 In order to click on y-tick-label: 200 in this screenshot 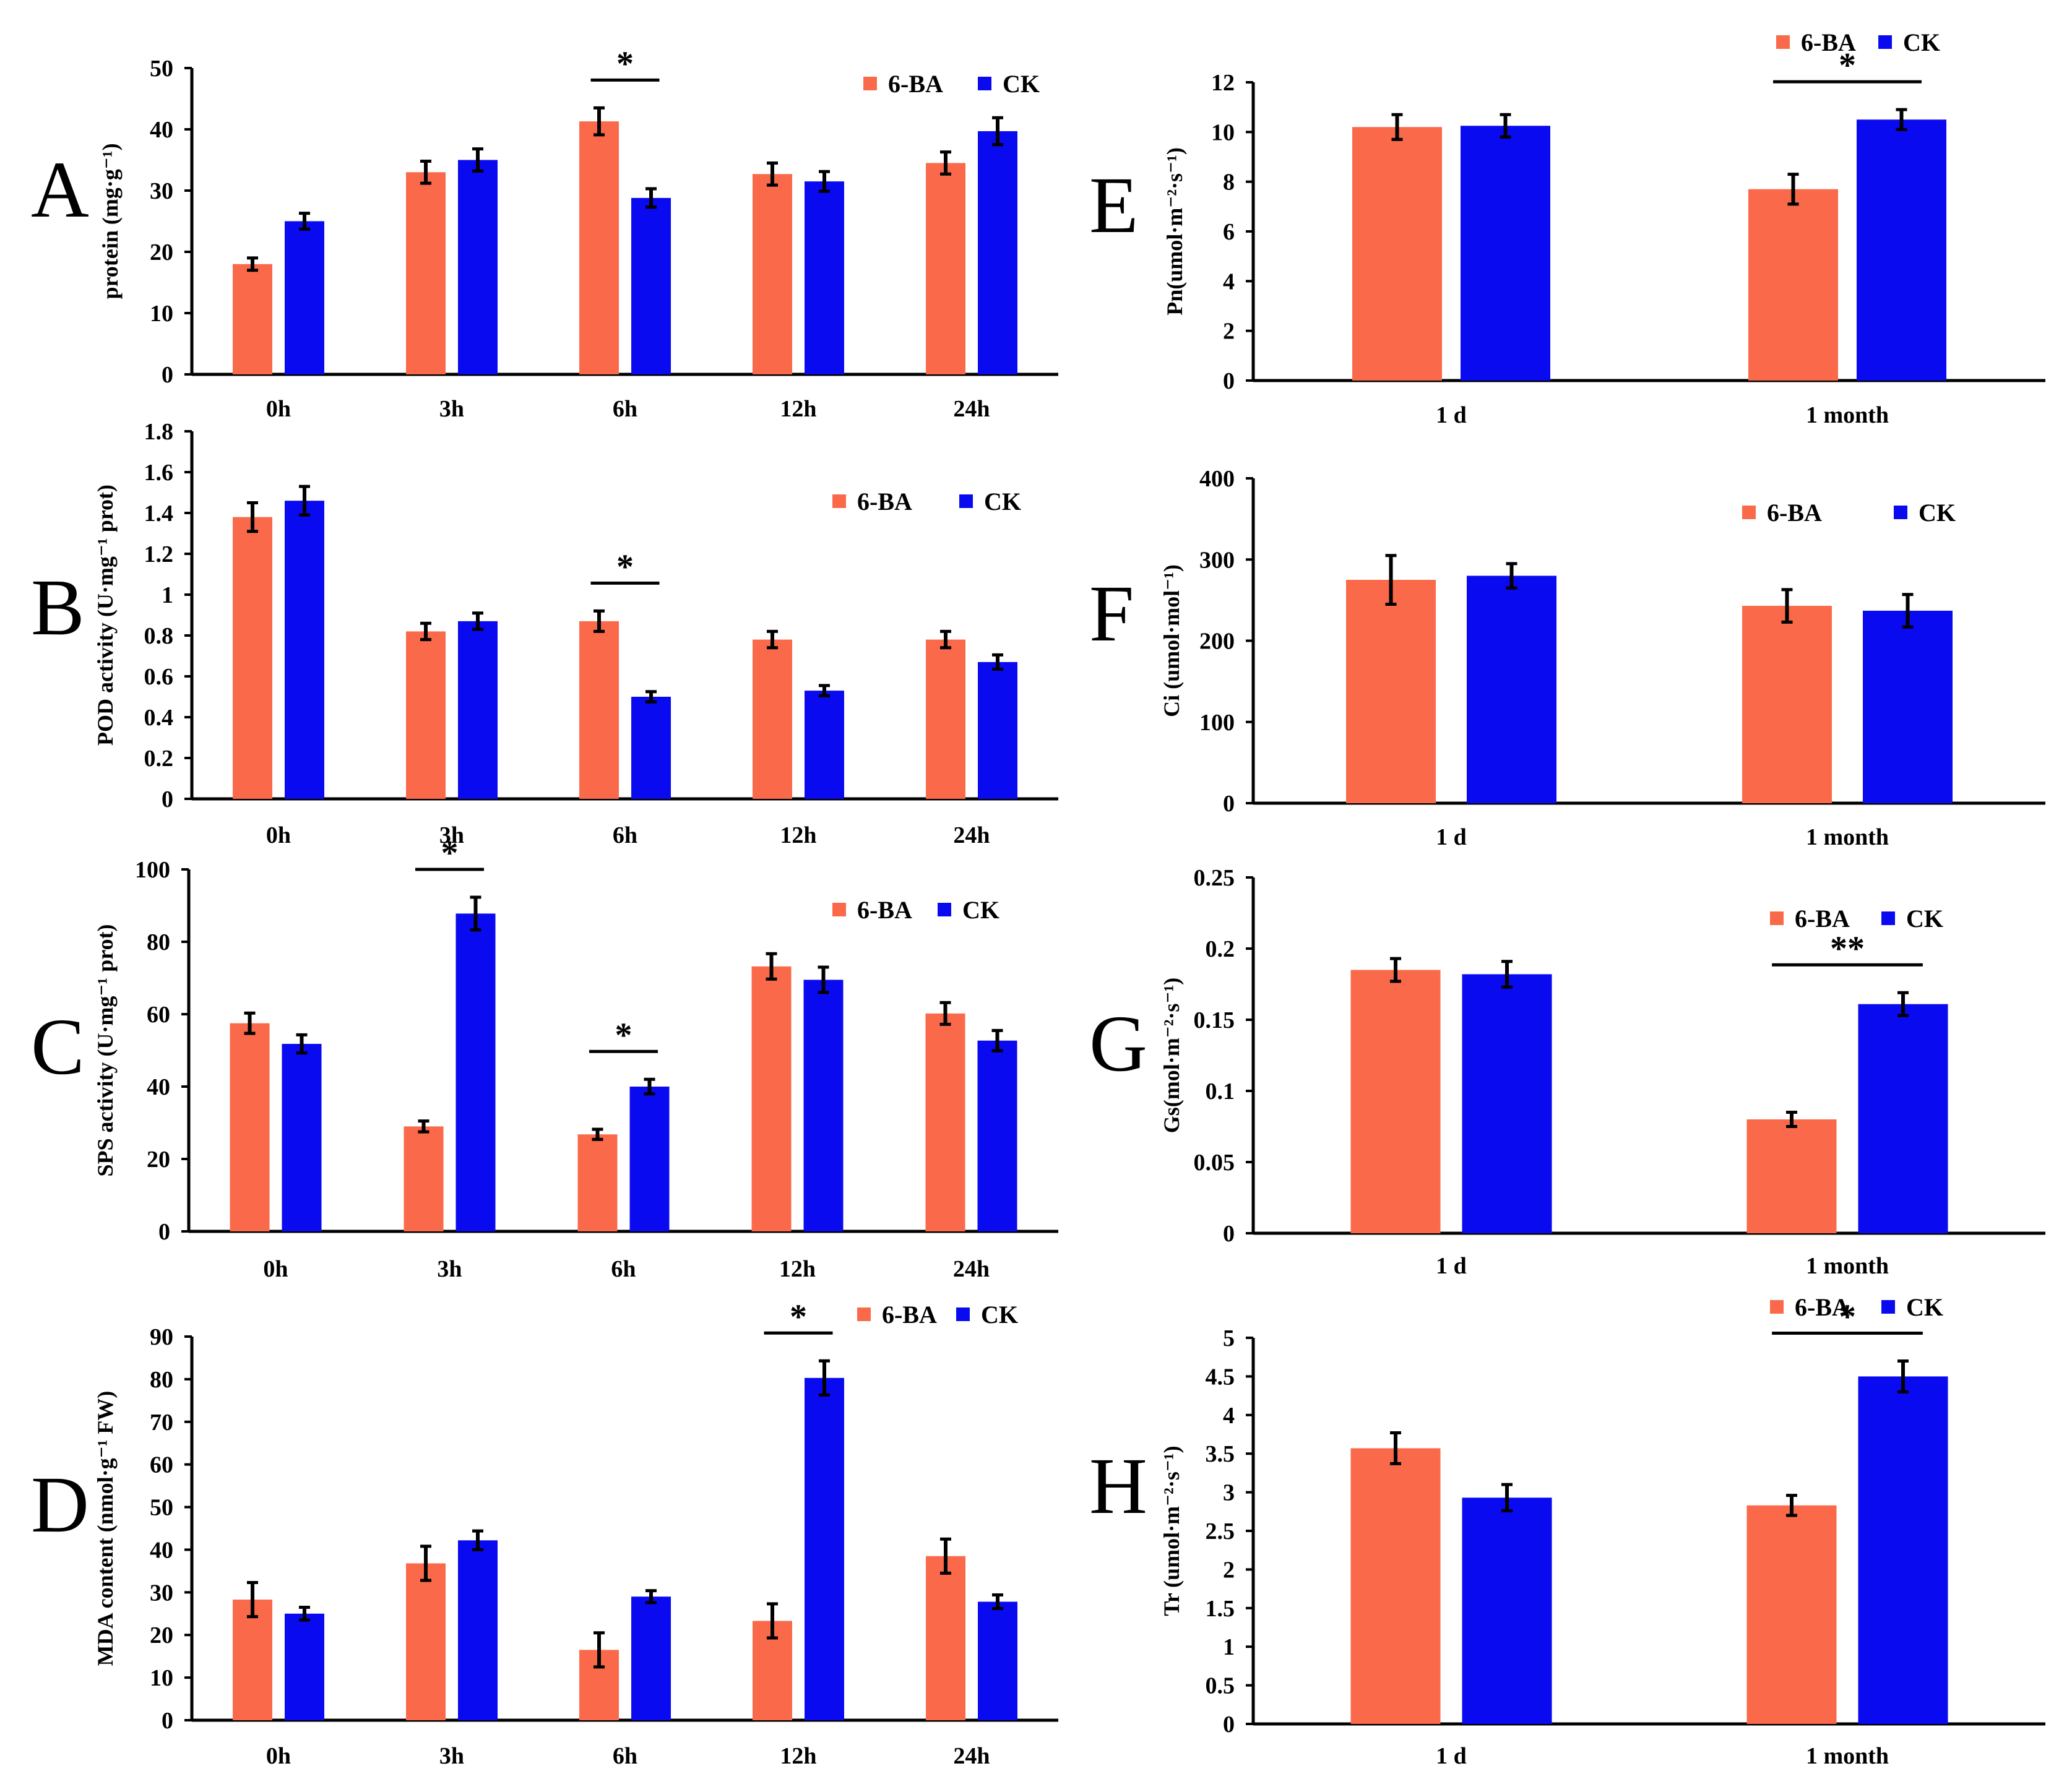, I will do `click(1217, 642)`.